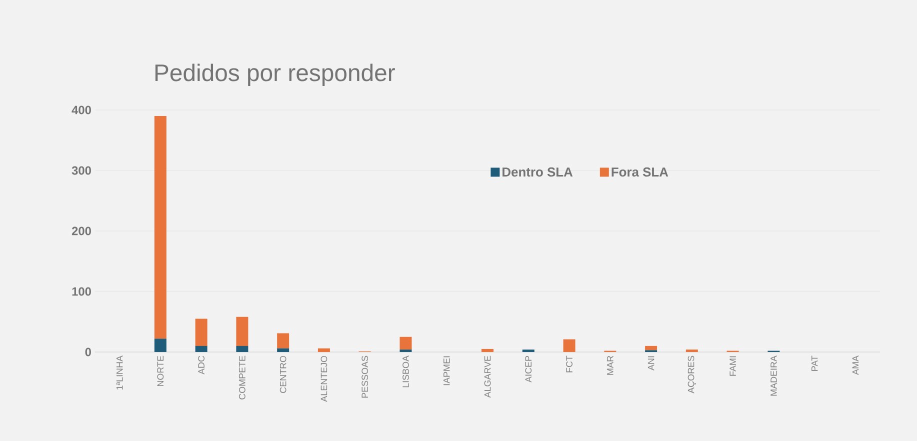  Describe the element at coordinates (201, 365) in the screenshot. I see `x-tick-label: ADC` at that location.